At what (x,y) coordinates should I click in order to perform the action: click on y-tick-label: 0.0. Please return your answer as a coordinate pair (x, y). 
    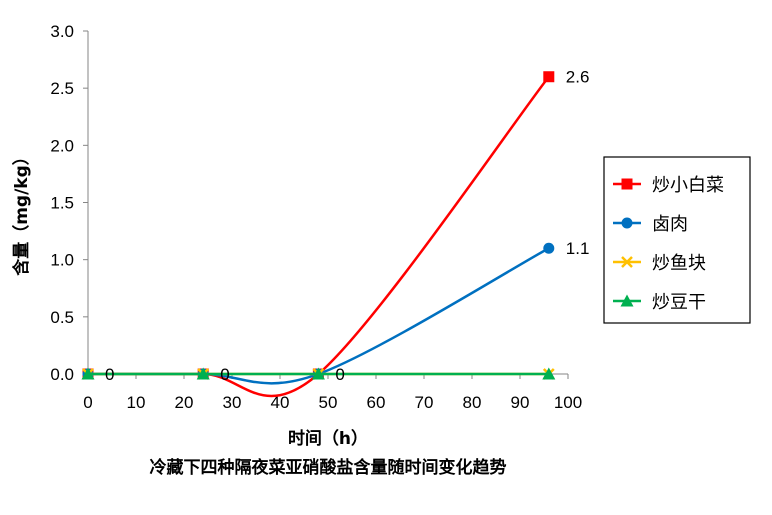
    Looking at the image, I should click on (62, 374).